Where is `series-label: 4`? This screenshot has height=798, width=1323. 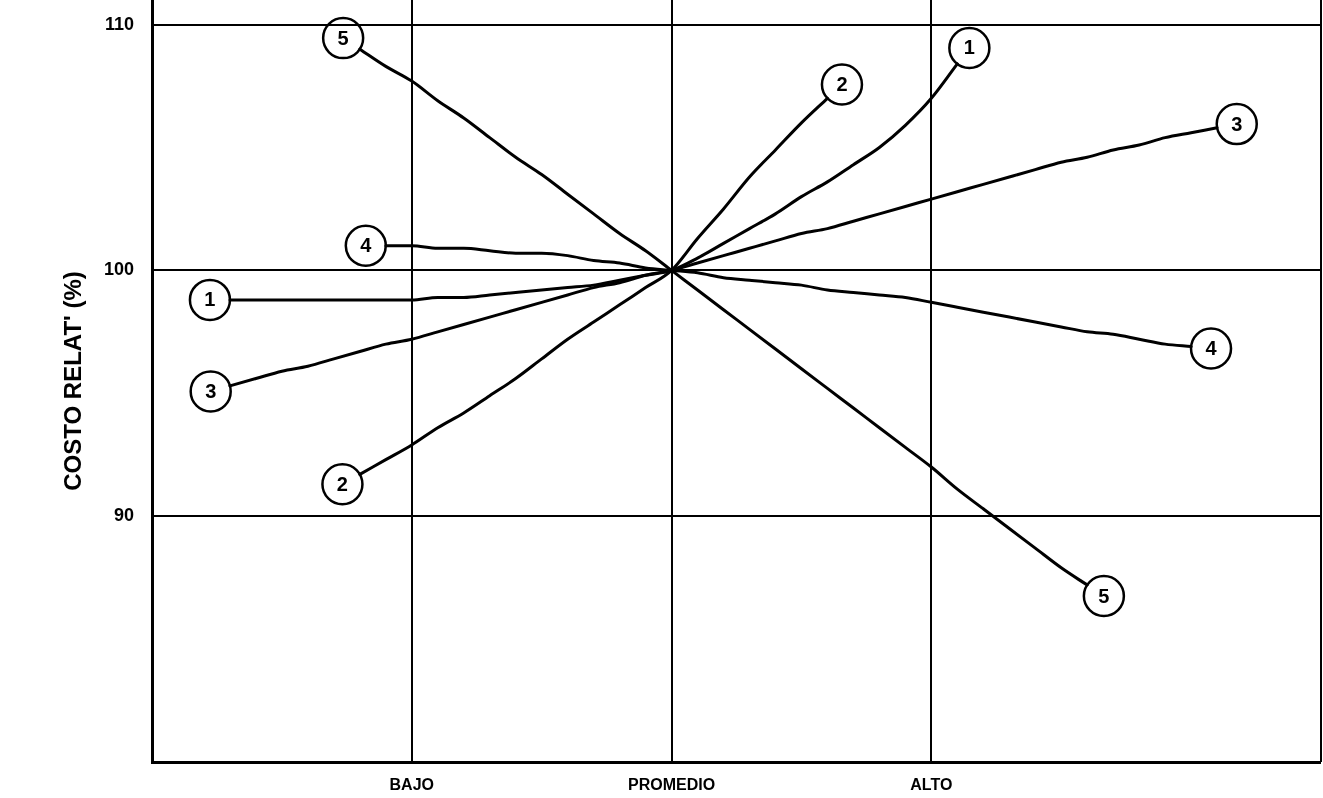
series-label: 4 is located at coordinates (1211, 347).